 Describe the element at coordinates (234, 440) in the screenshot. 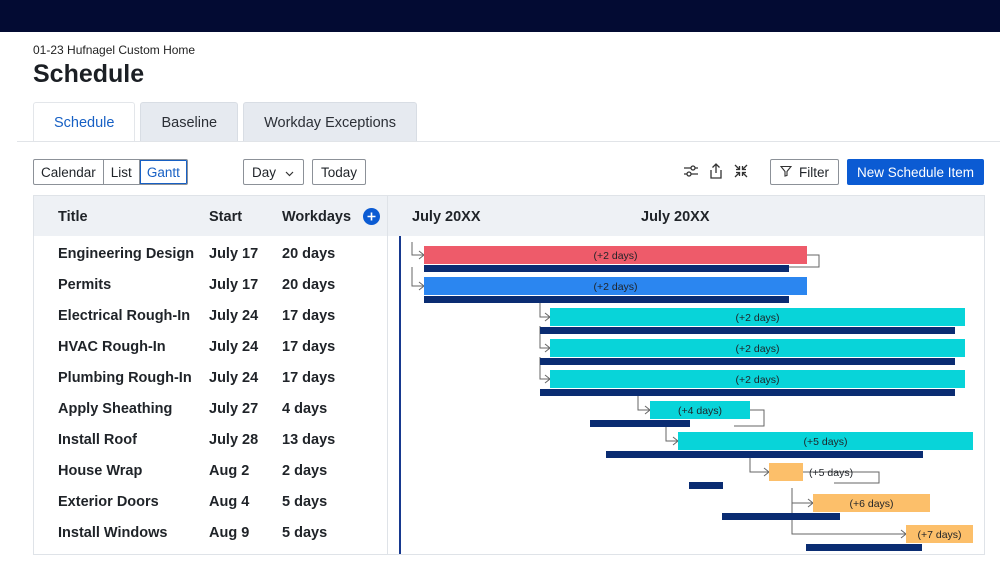

I see `task-start: July 28` at that location.